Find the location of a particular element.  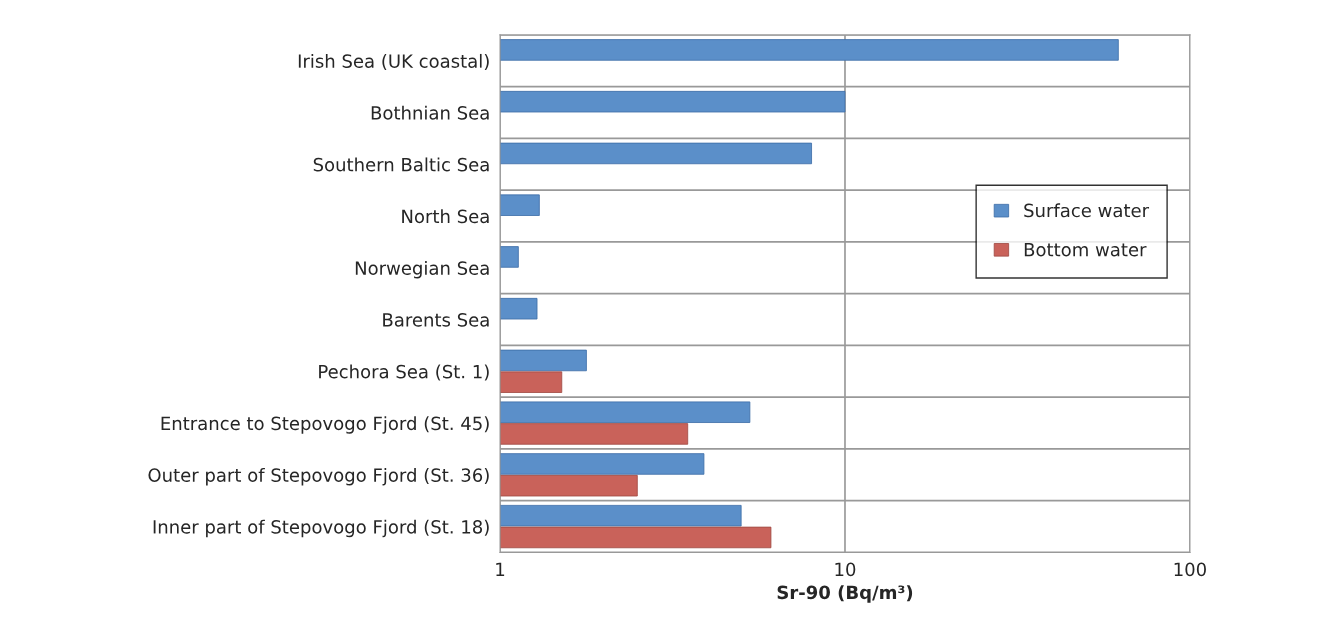

x-tick-label: 100 is located at coordinates (1190, 569).